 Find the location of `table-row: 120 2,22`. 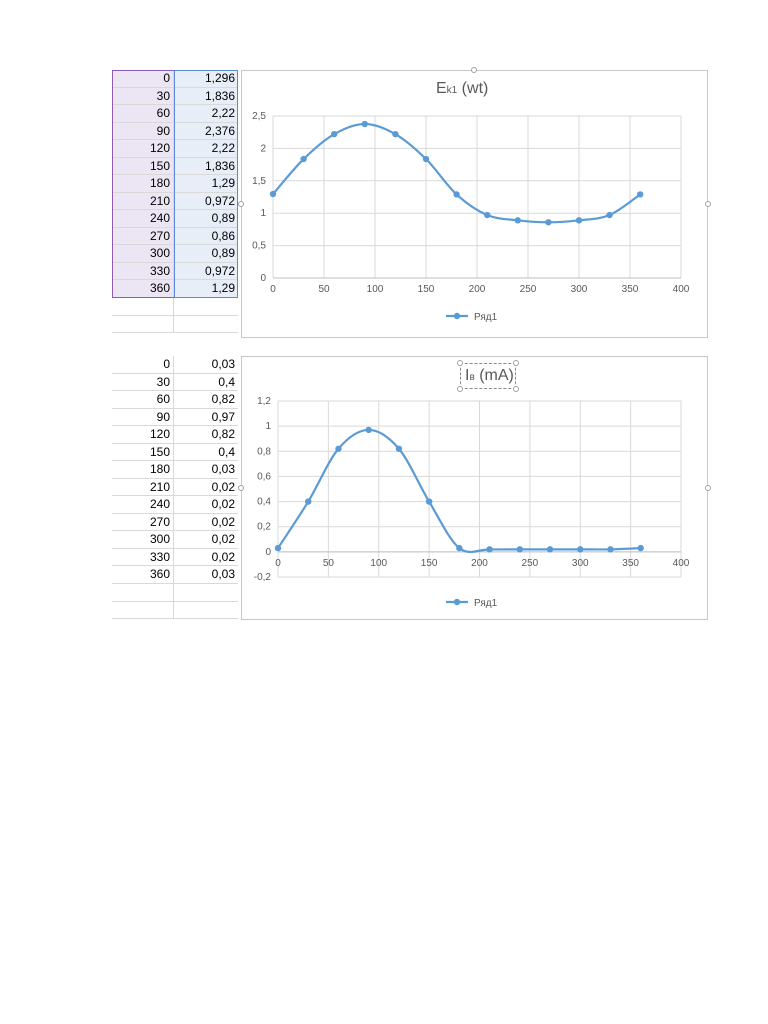

table-row: 120 2,22 is located at coordinates (175, 149).